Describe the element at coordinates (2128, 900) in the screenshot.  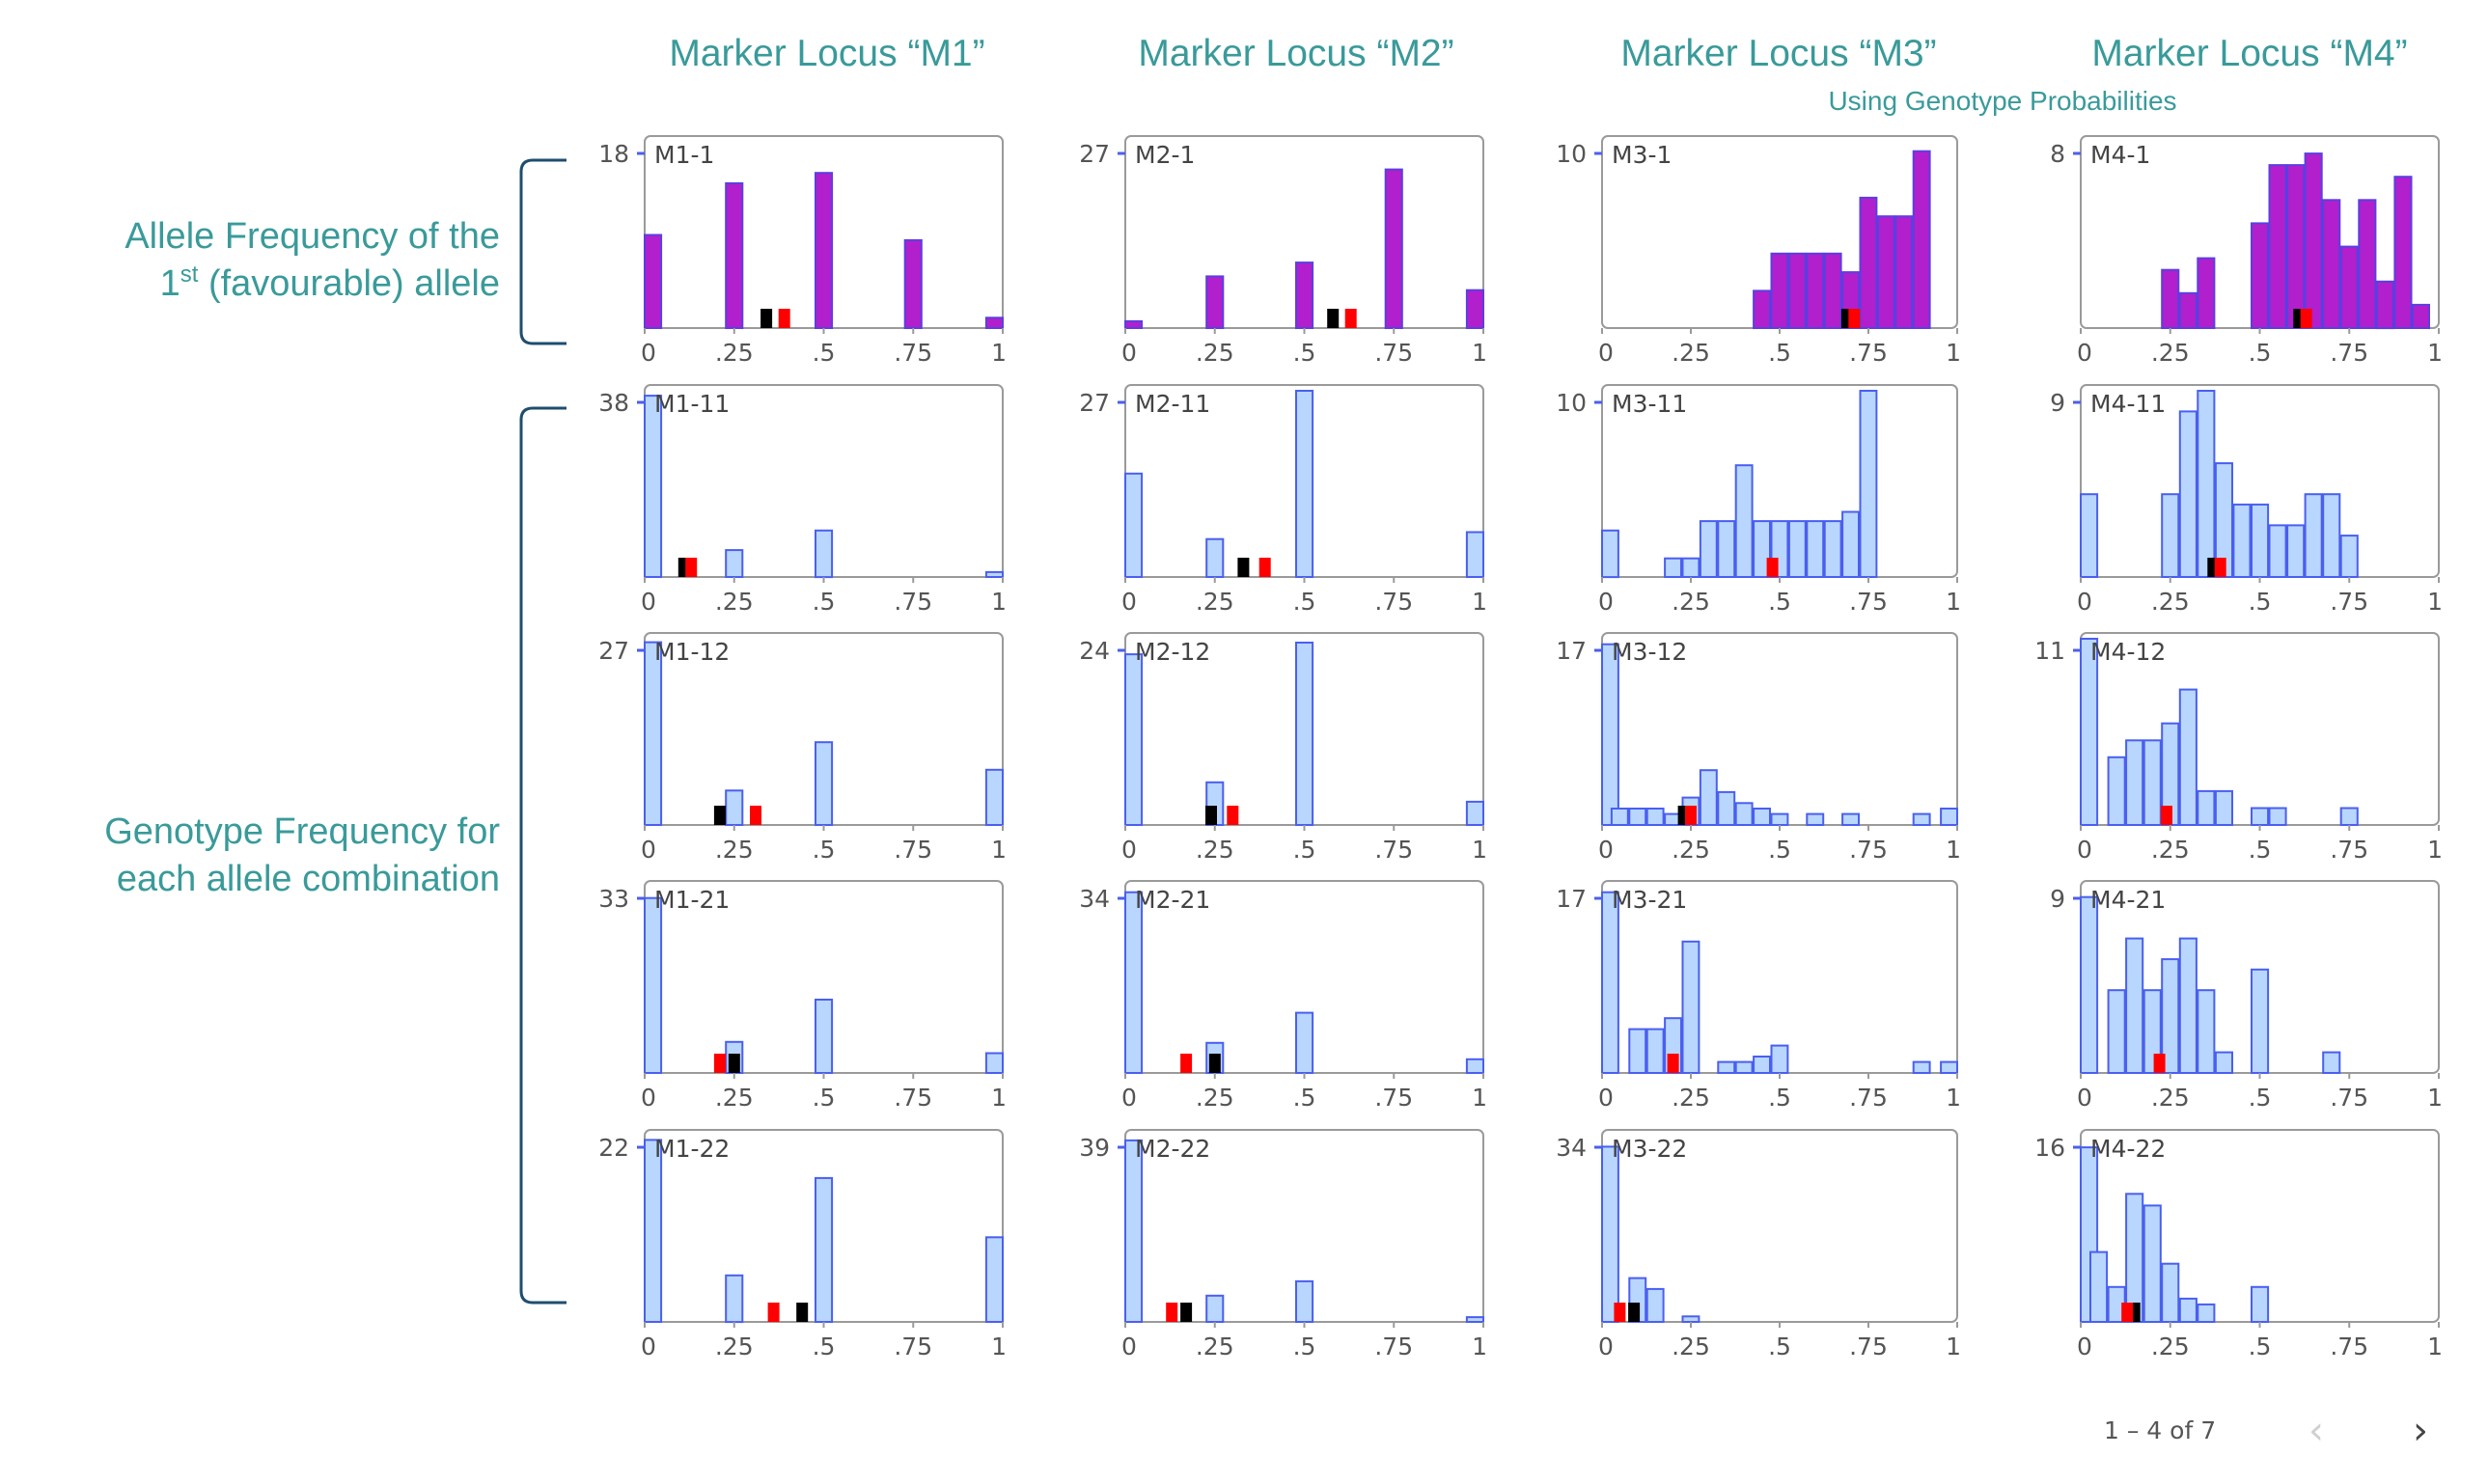
I see `panel-title: M4-21` at that location.